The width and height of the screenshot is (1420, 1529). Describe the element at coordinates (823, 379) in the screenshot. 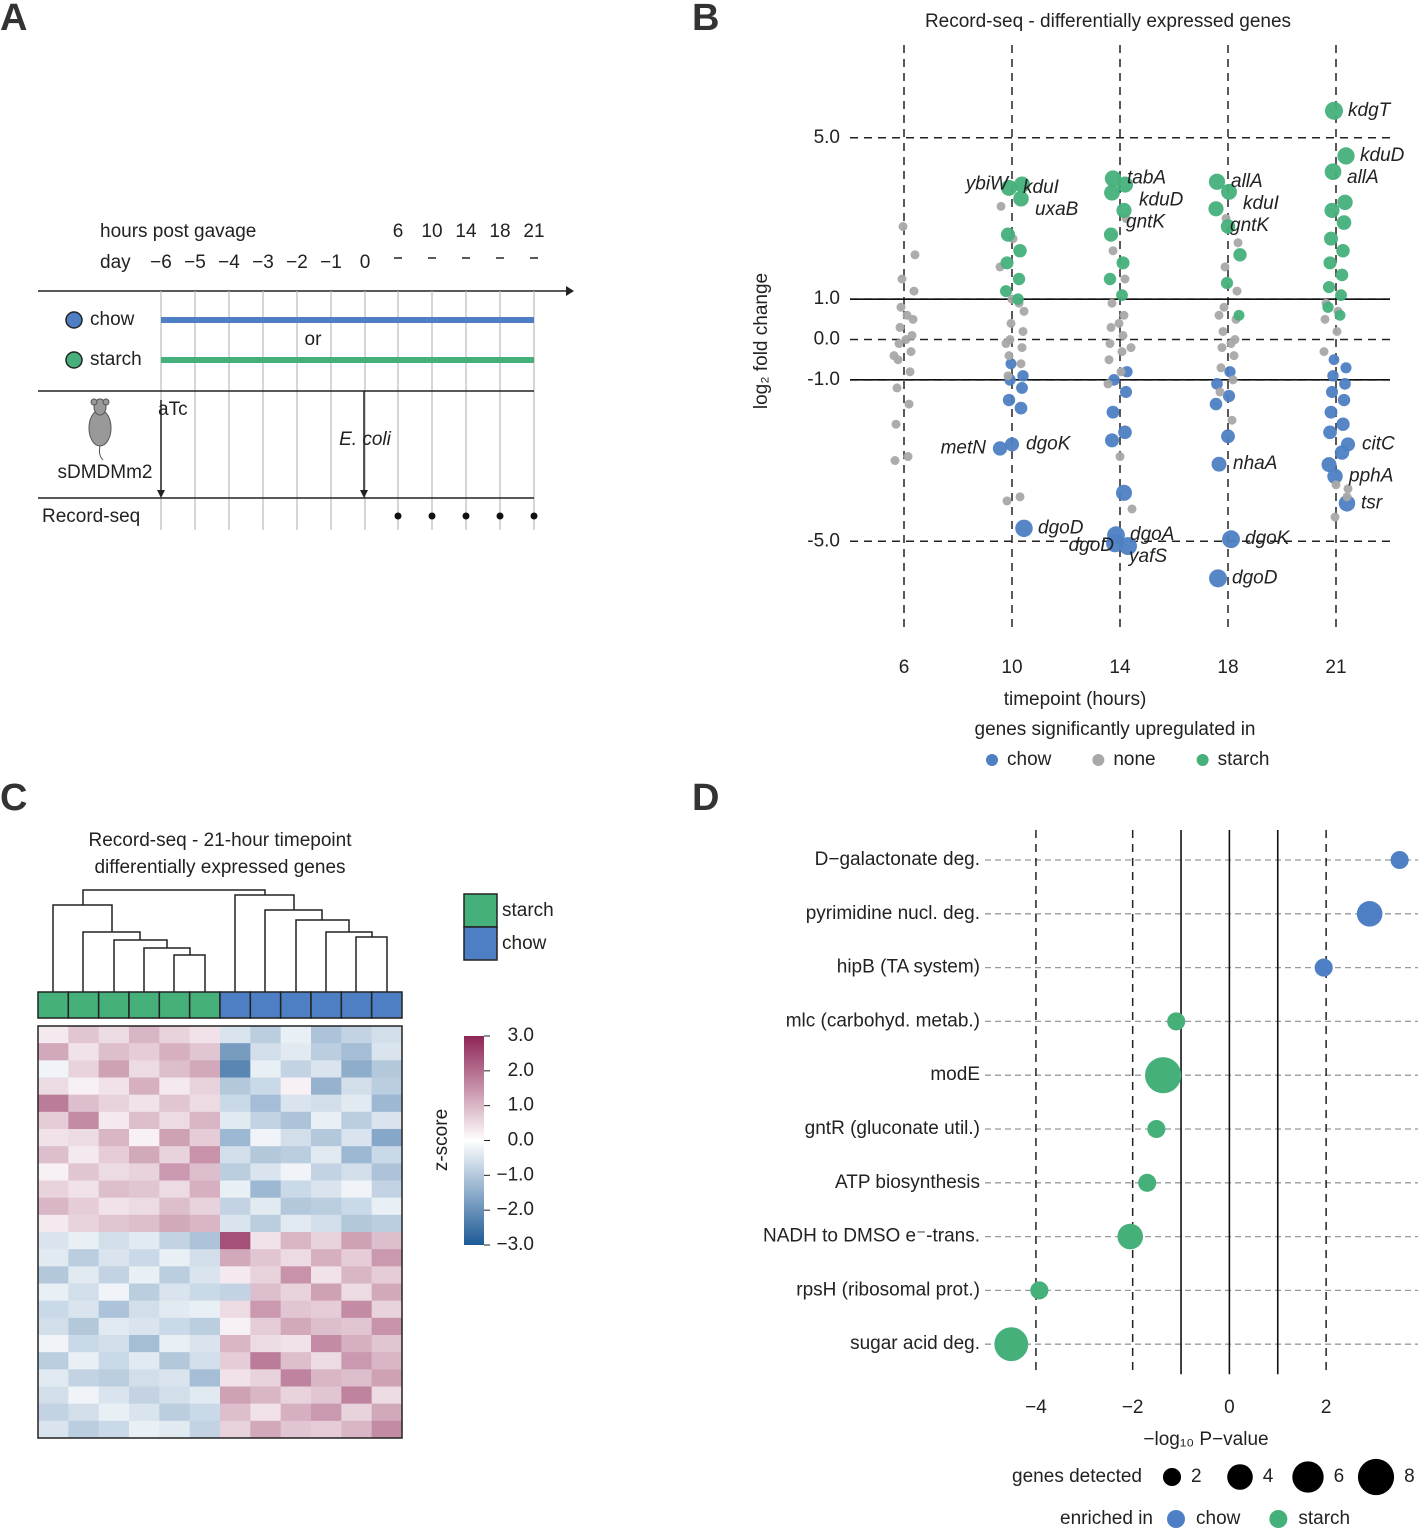

I see `y-tick-label: -1.0` at that location.